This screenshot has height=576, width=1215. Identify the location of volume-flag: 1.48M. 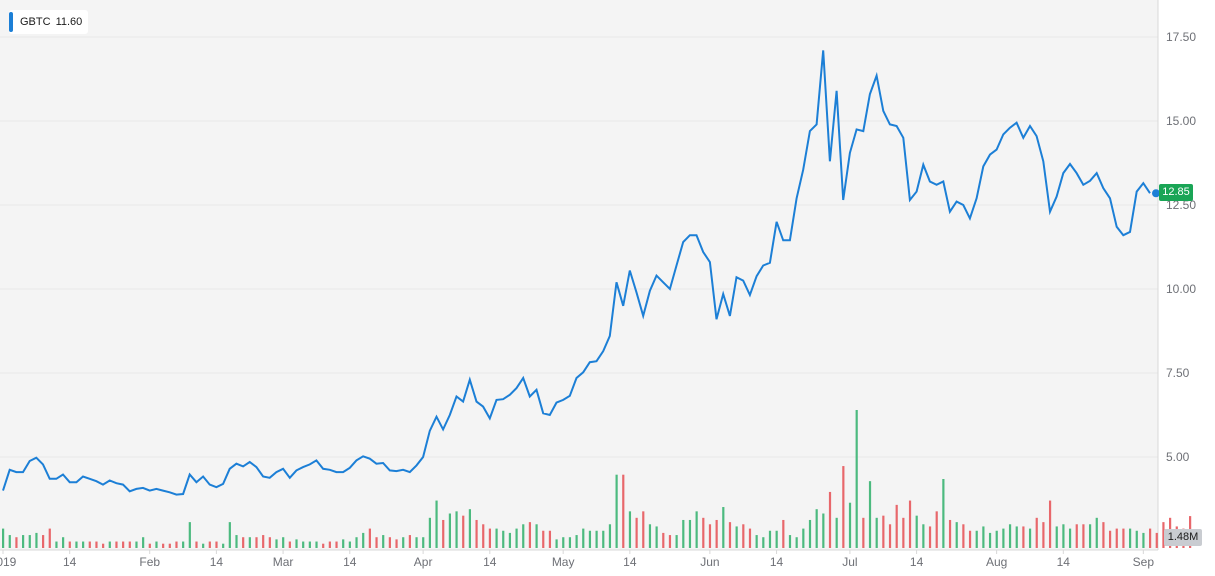
(1183, 537).